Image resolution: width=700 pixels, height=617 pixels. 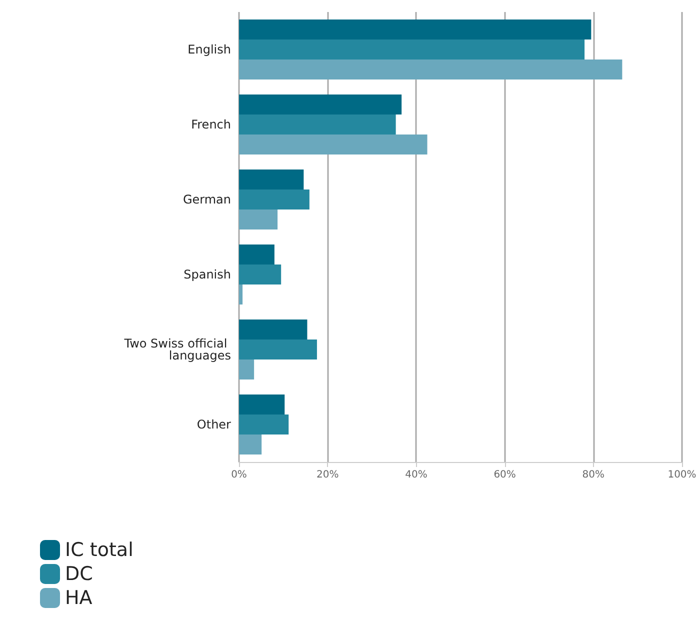 What do you see at coordinates (416, 475) in the screenshot?
I see `x-tick-label: 40%` at bounding box center [416, 475].